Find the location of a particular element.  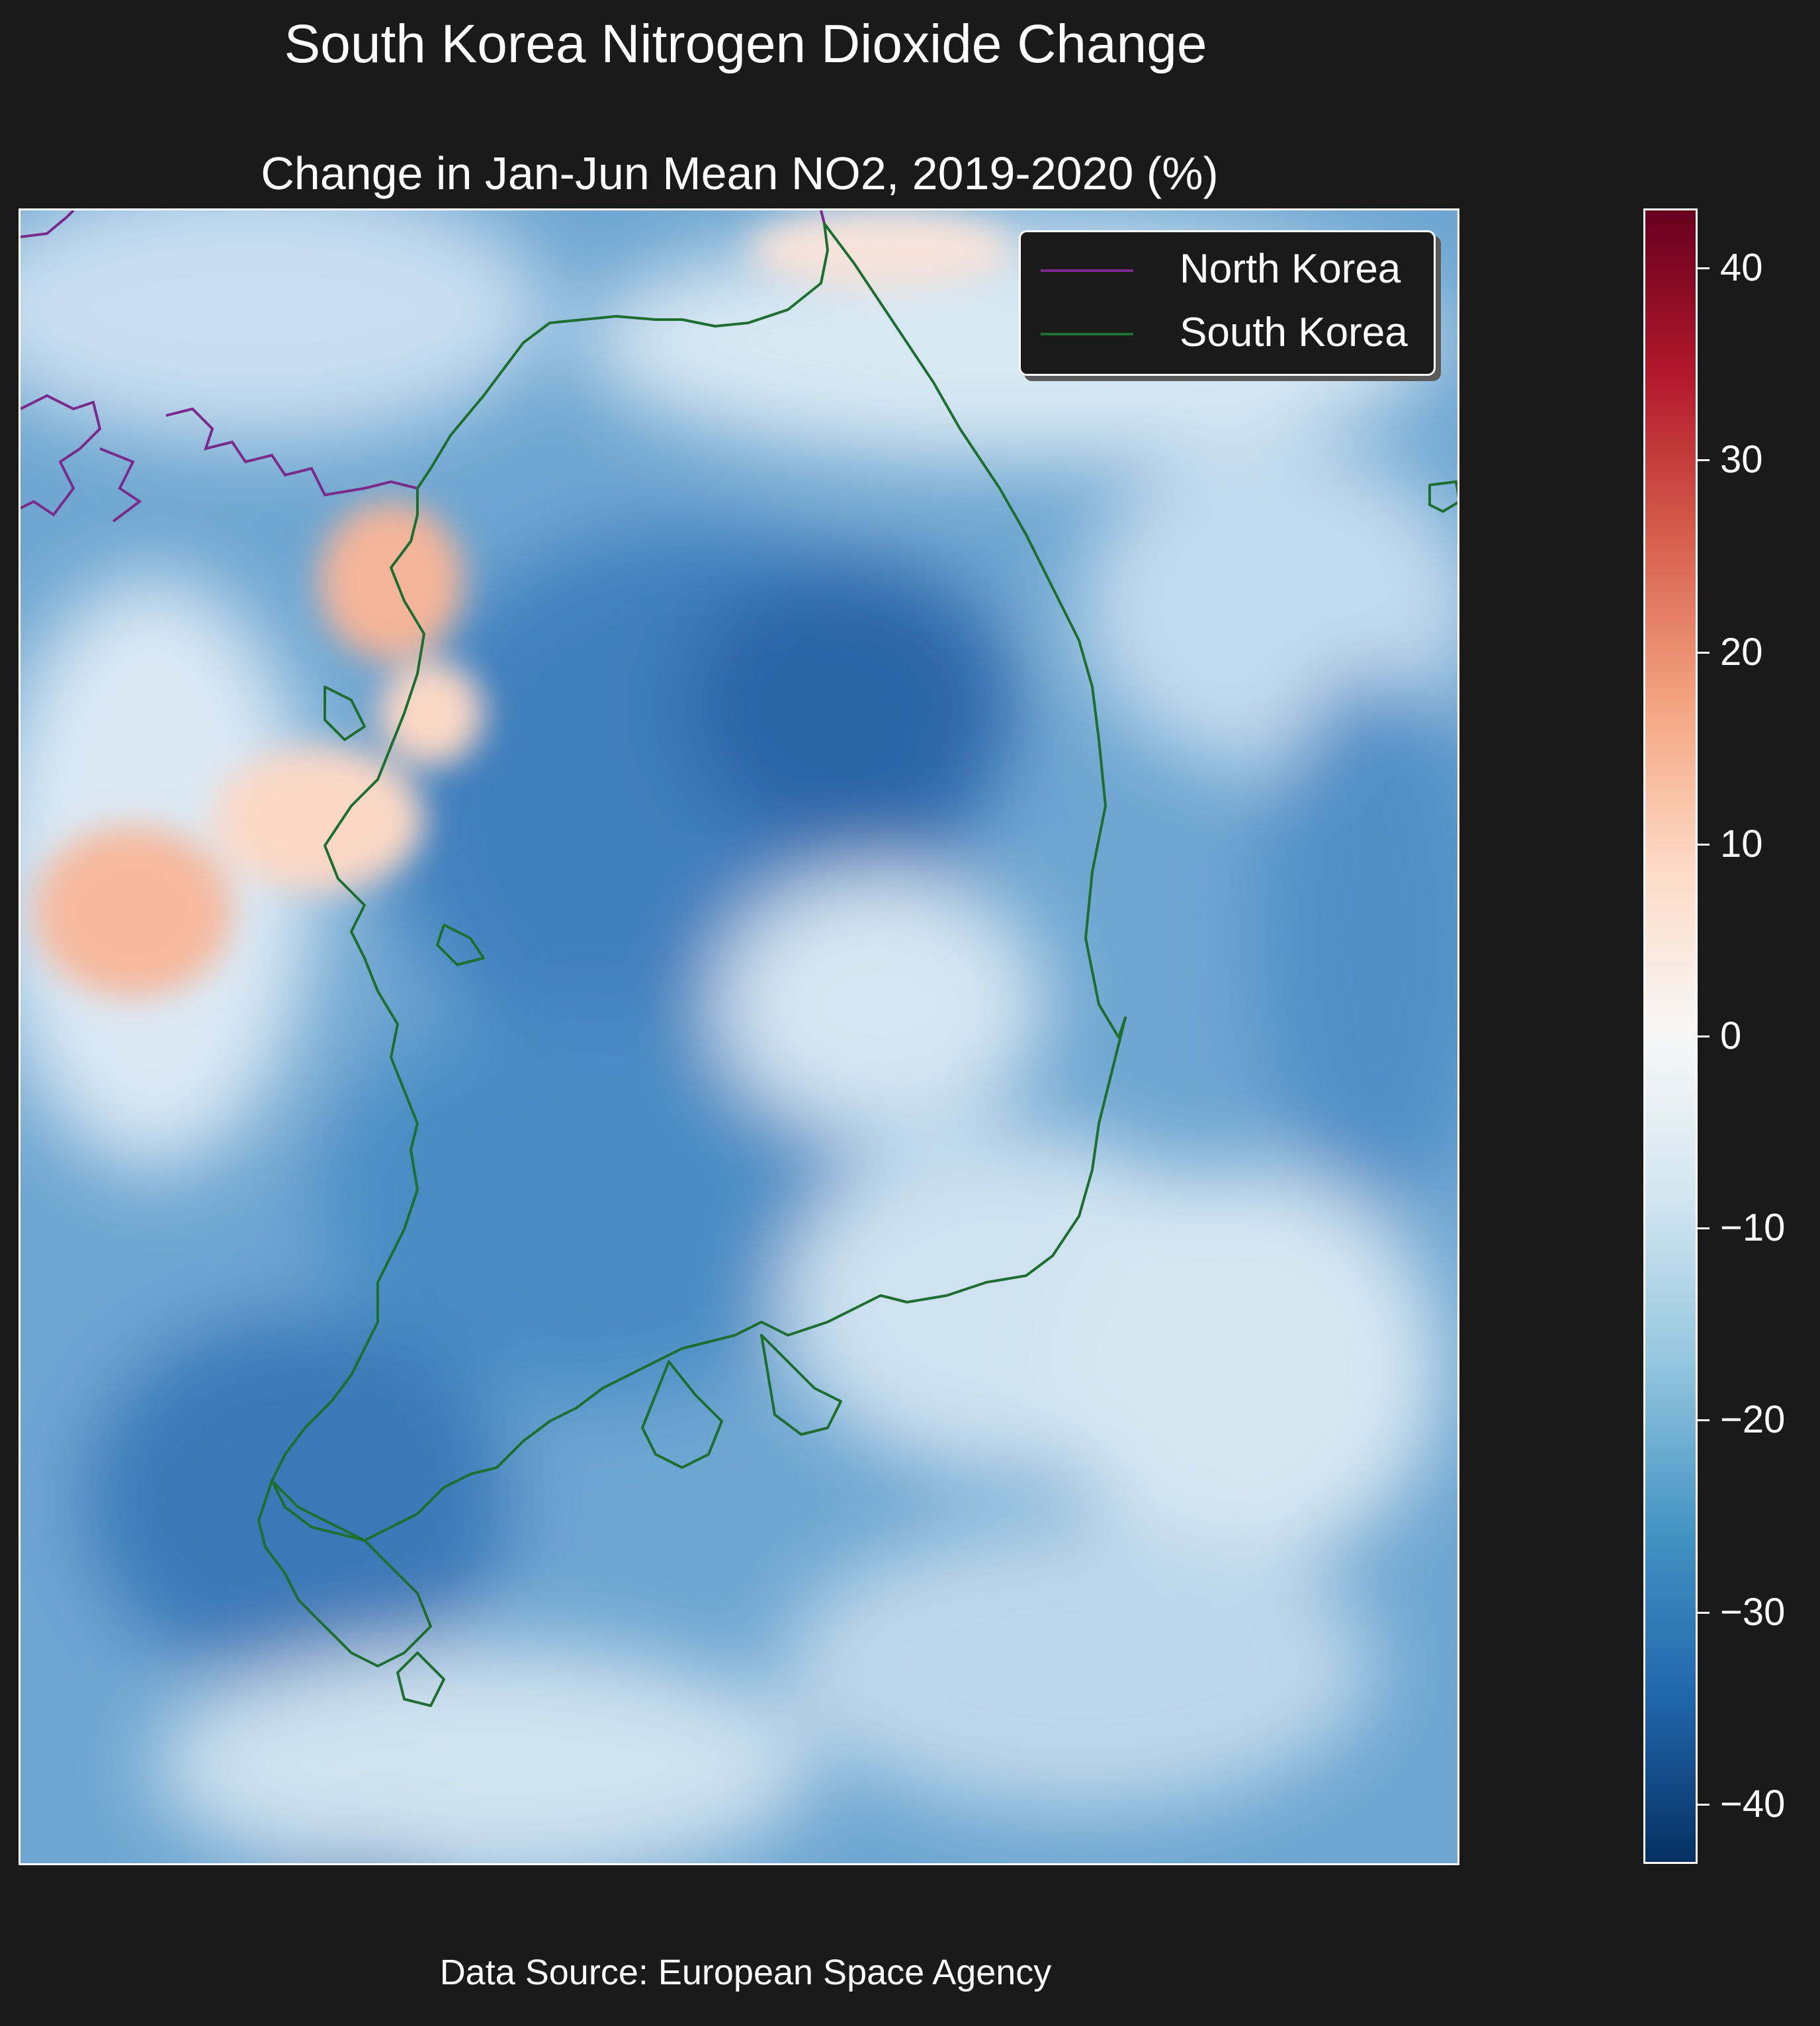

colorbar-tick-label: −20 is located at coordinates (1753, 1420).